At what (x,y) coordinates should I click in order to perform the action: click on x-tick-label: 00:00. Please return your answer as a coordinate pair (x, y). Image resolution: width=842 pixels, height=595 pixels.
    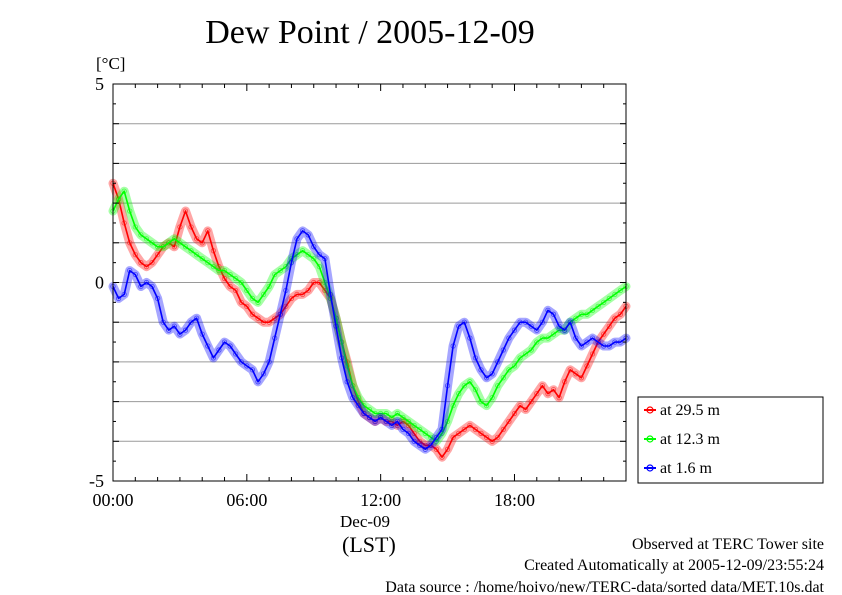
    Looking at the image, I should click on (112, 500).